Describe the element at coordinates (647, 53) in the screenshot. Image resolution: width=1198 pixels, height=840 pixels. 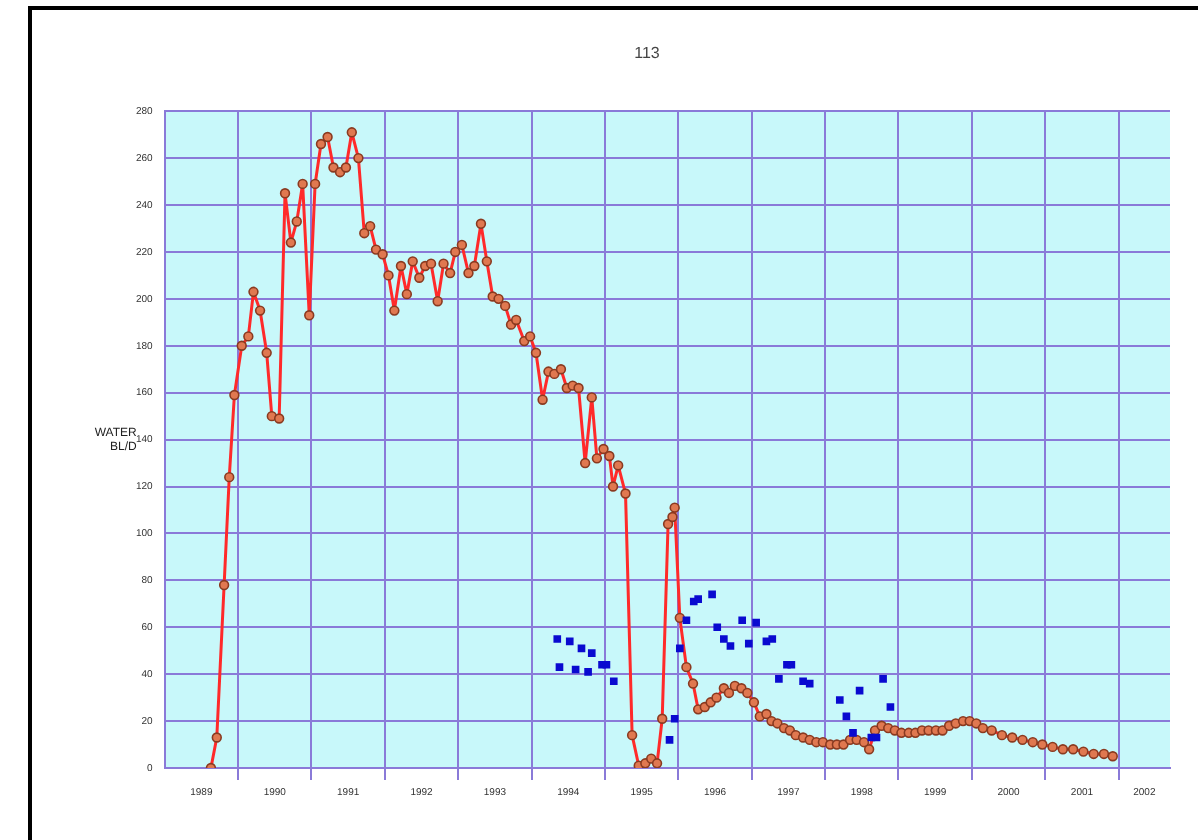
I see `chart-title: 113` at that location.